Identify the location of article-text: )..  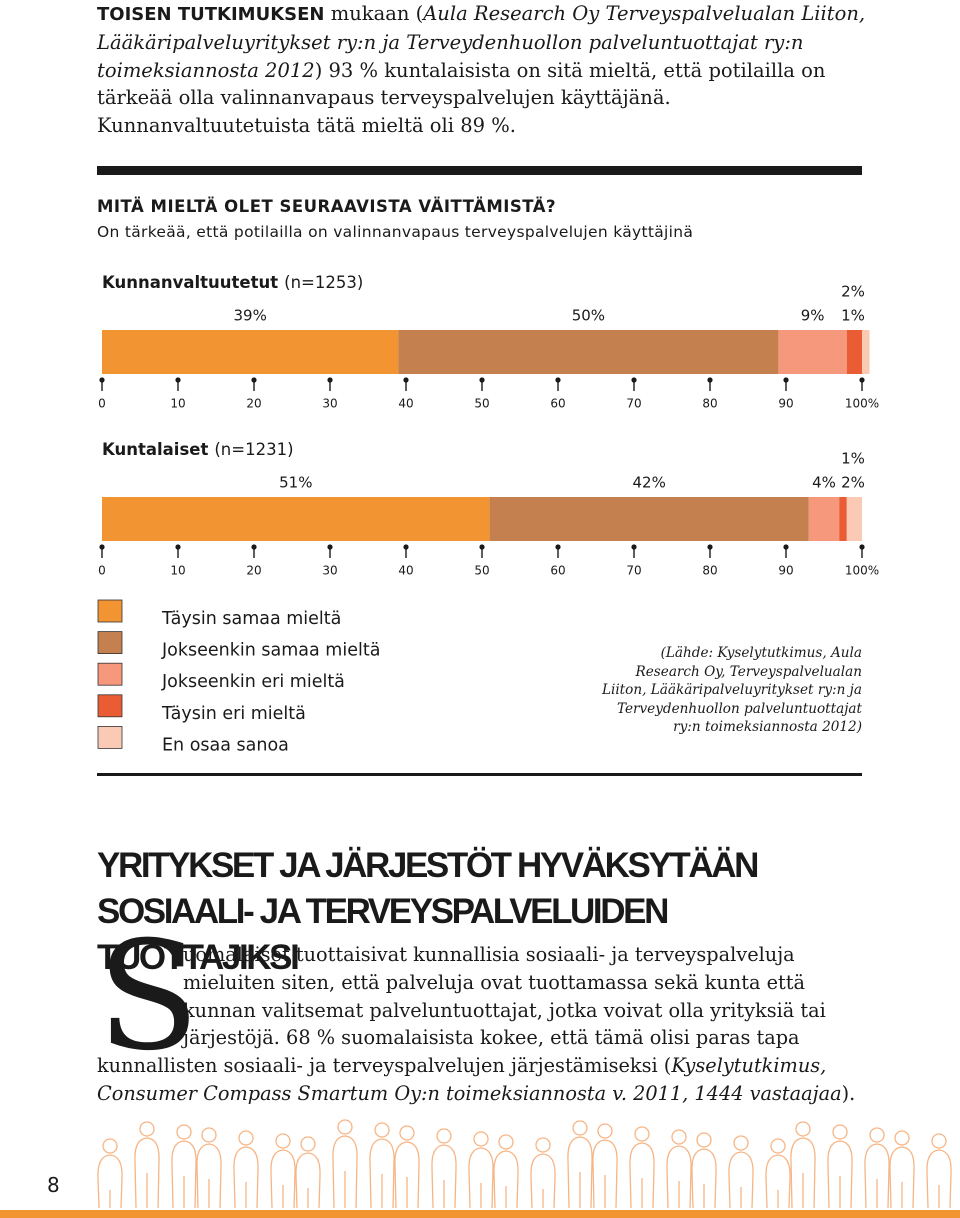
(848, 1093).